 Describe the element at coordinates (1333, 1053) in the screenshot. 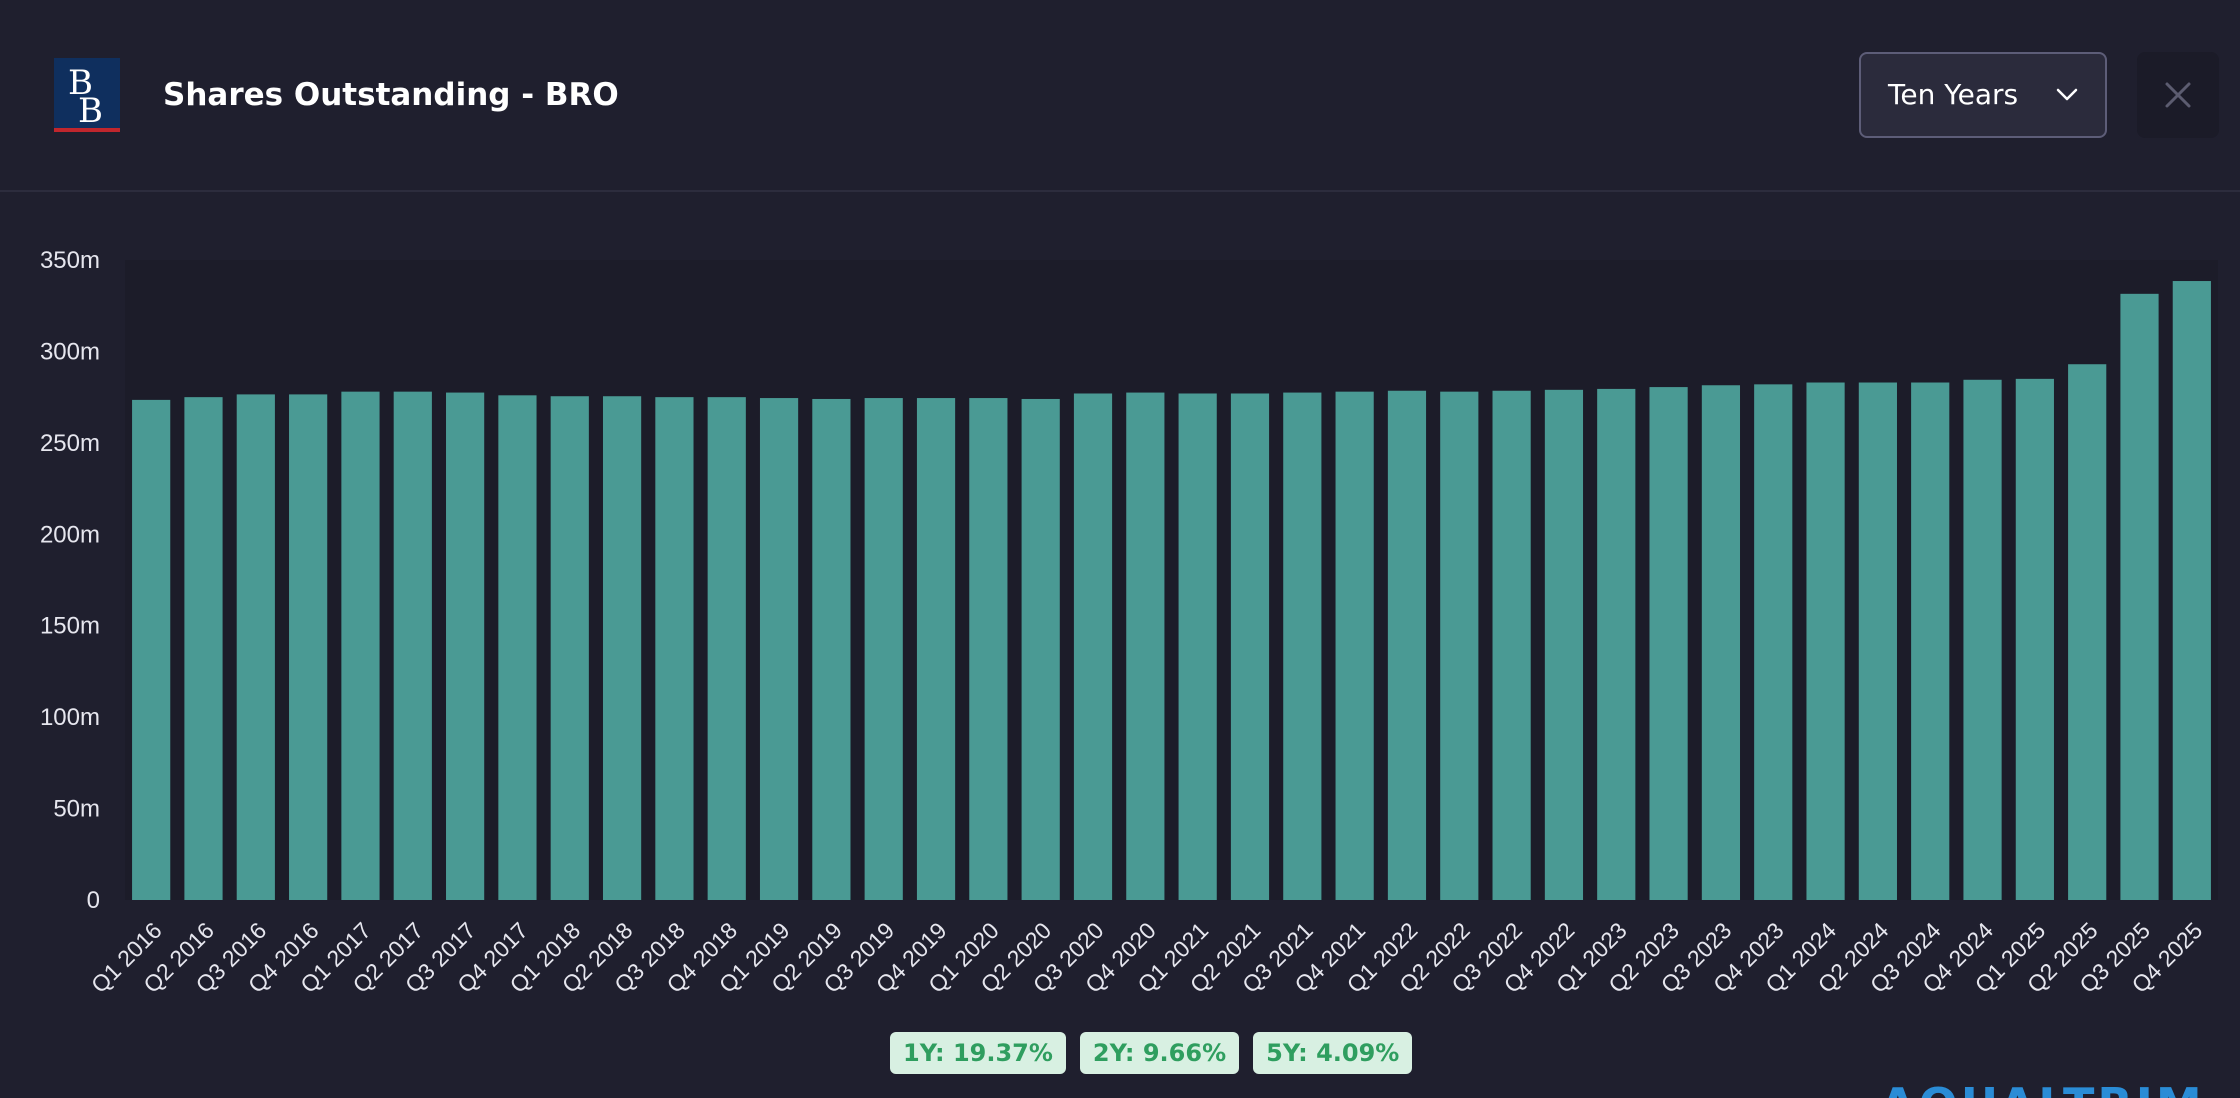

I see `growth-badge-5y: 5Y: 4.09%` at that location.